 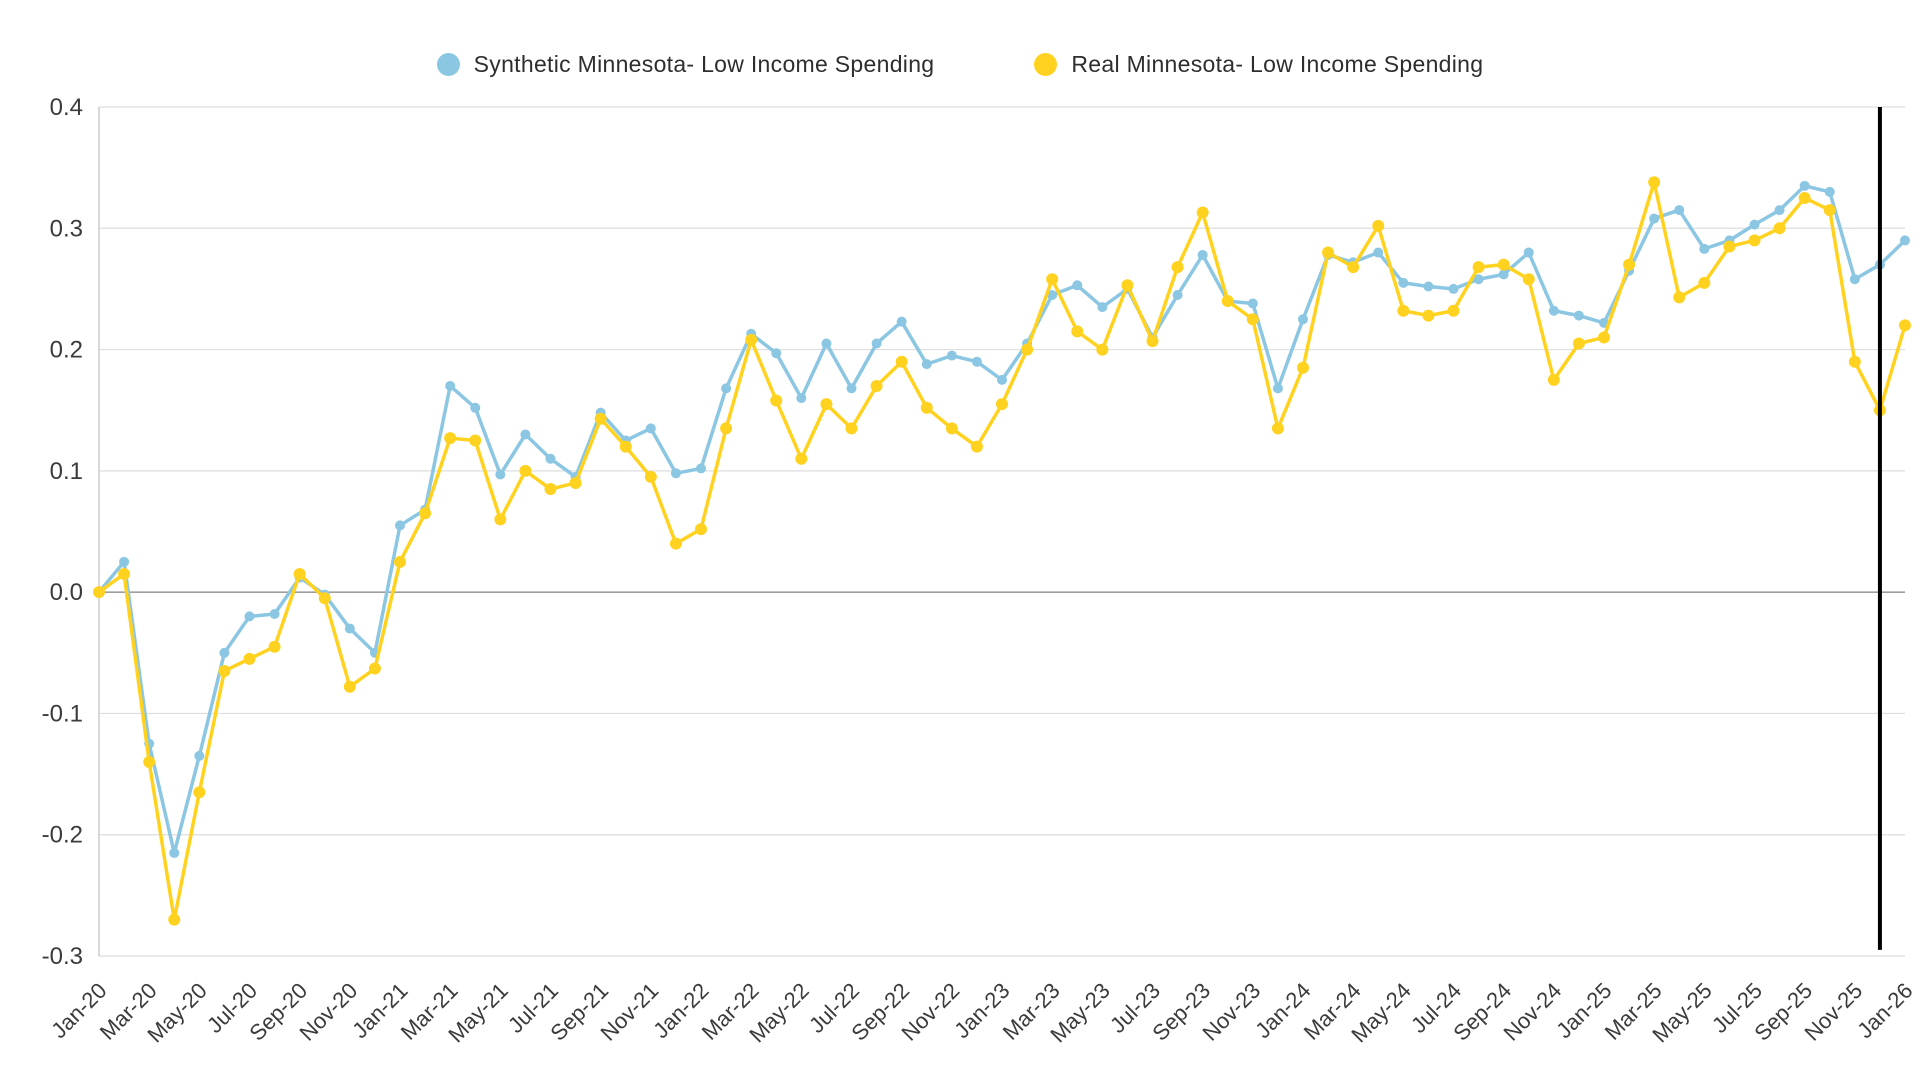 What do you see at coordinates (66, 350) in the screenshot?
I see `y-tick-label: 0.2` at bounding box center [66, 350].